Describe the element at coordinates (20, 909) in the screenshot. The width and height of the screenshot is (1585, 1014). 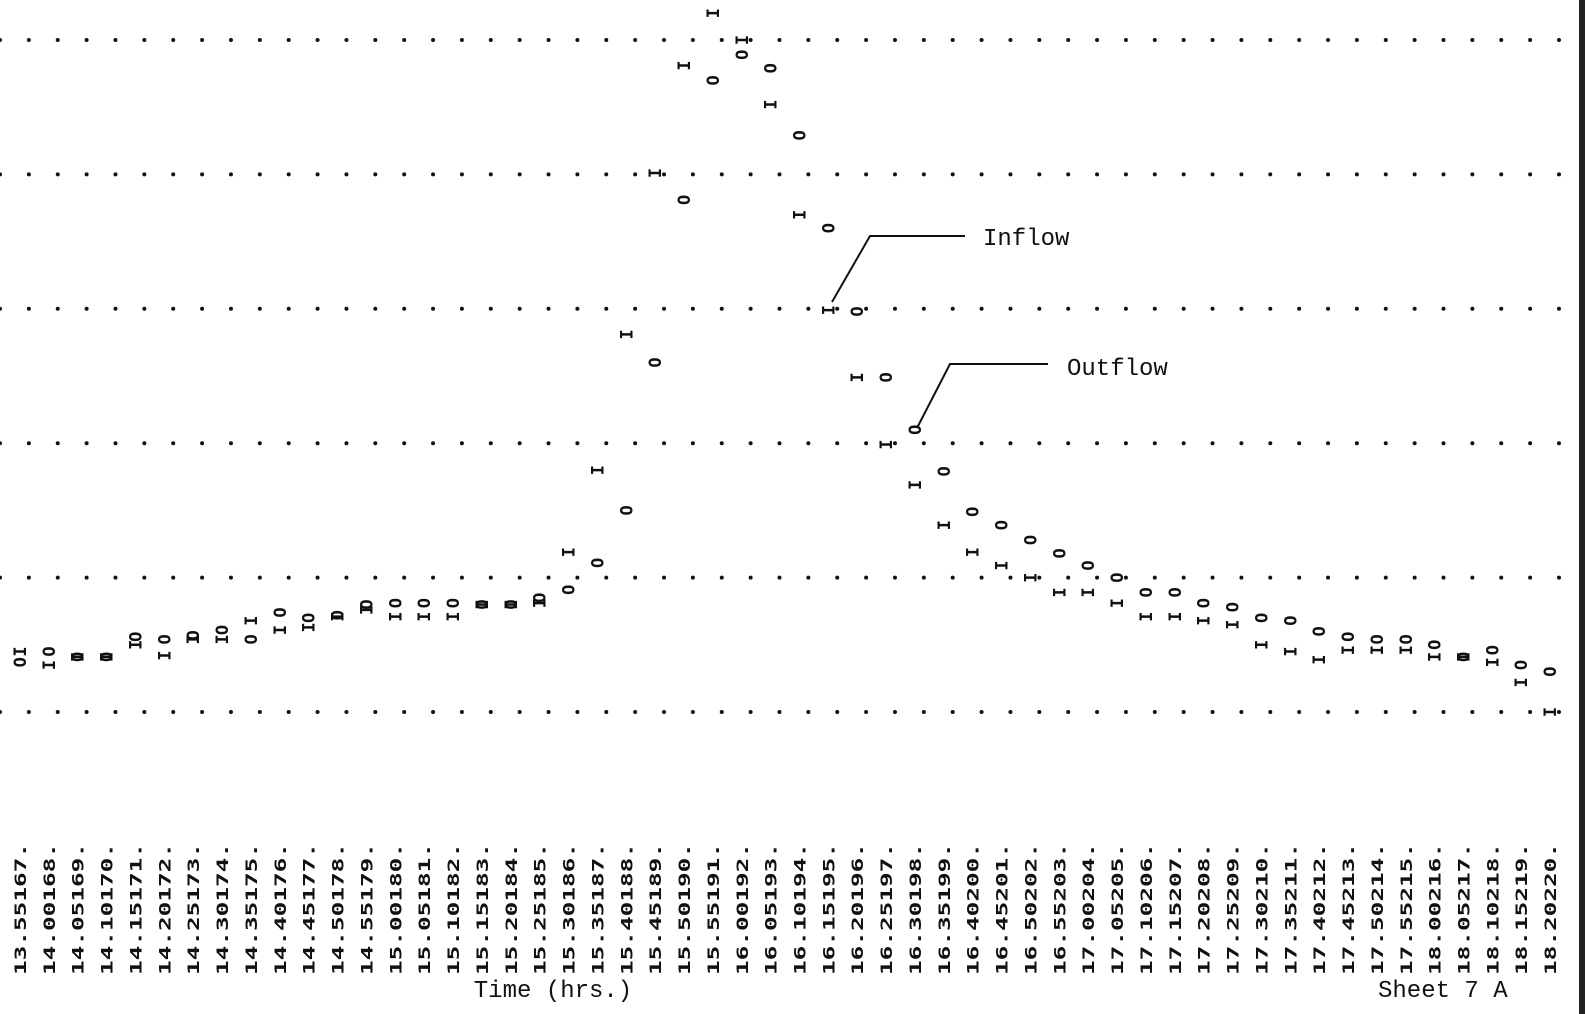
I see `x-tick-label: 13.55167.` at that location.